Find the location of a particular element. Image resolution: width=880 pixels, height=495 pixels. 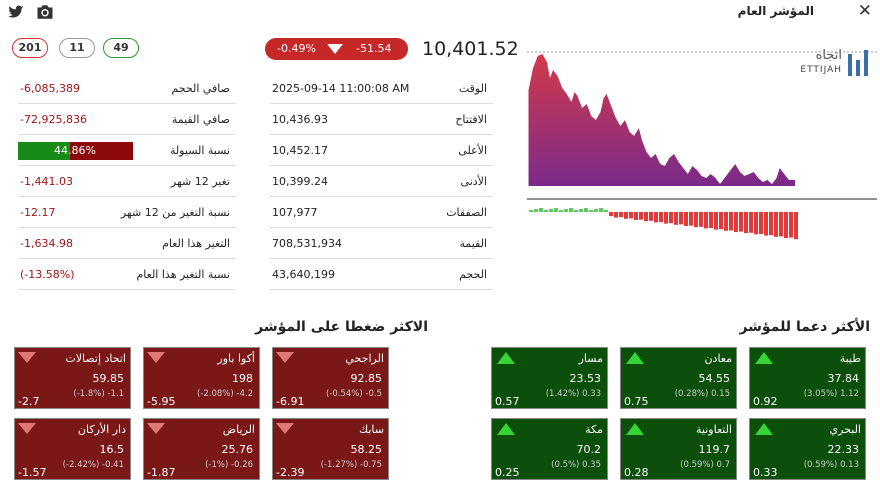

twitter-icon is located at coordinates (16, 12).